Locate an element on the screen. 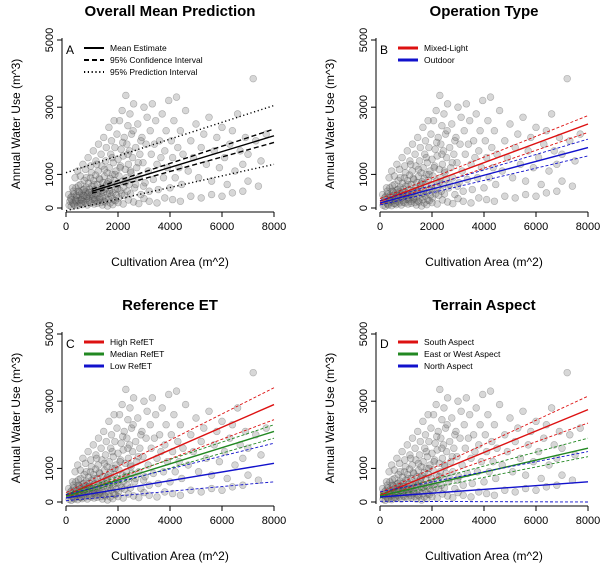 The image size is (602, 569). legend-entry: Mixed-Light is located at coordinates (446, 48).